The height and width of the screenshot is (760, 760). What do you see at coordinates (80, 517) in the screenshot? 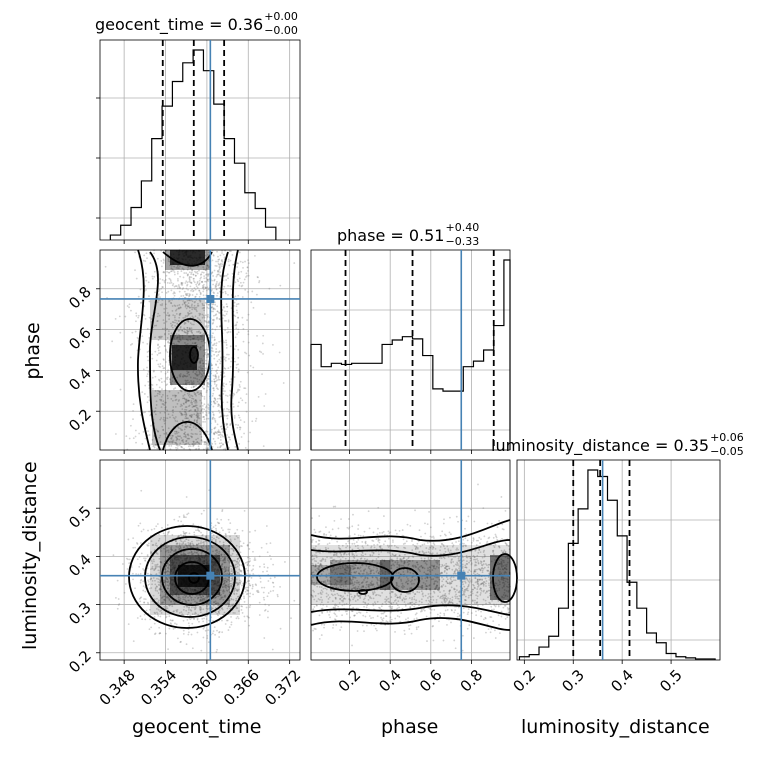
I see `ytick-lum-label: 0.5` at bounding box center [80, 517].